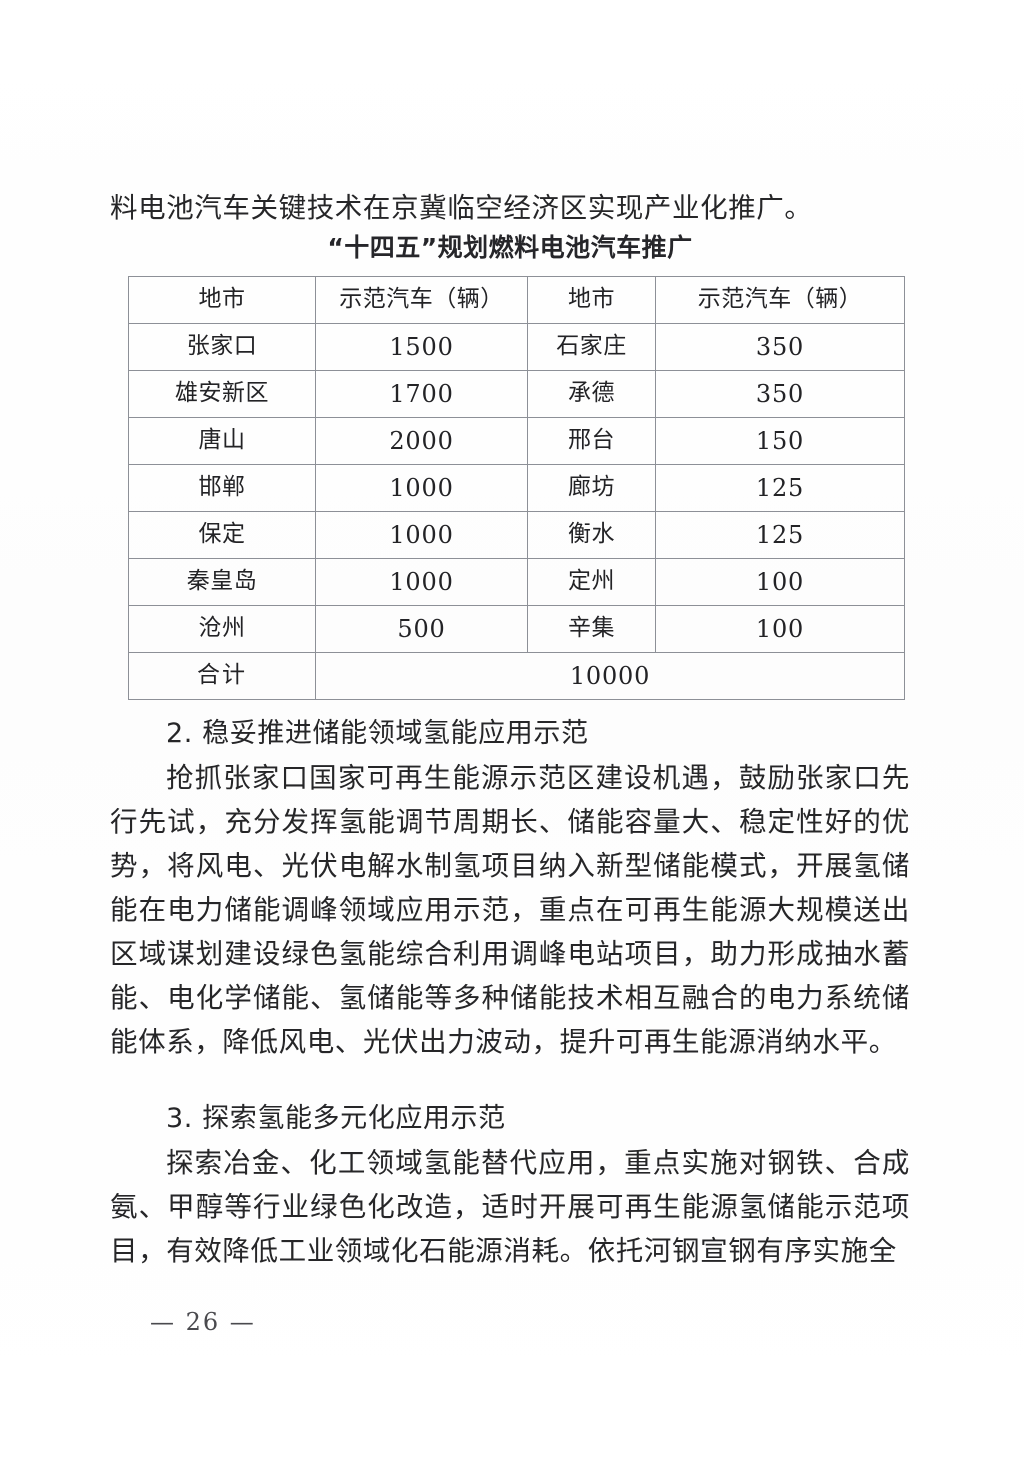 This screenshot has width=1024, height=1461. I want to click on column-header-vehicles-right: 示范汽车（辆）, so click(780, 300).